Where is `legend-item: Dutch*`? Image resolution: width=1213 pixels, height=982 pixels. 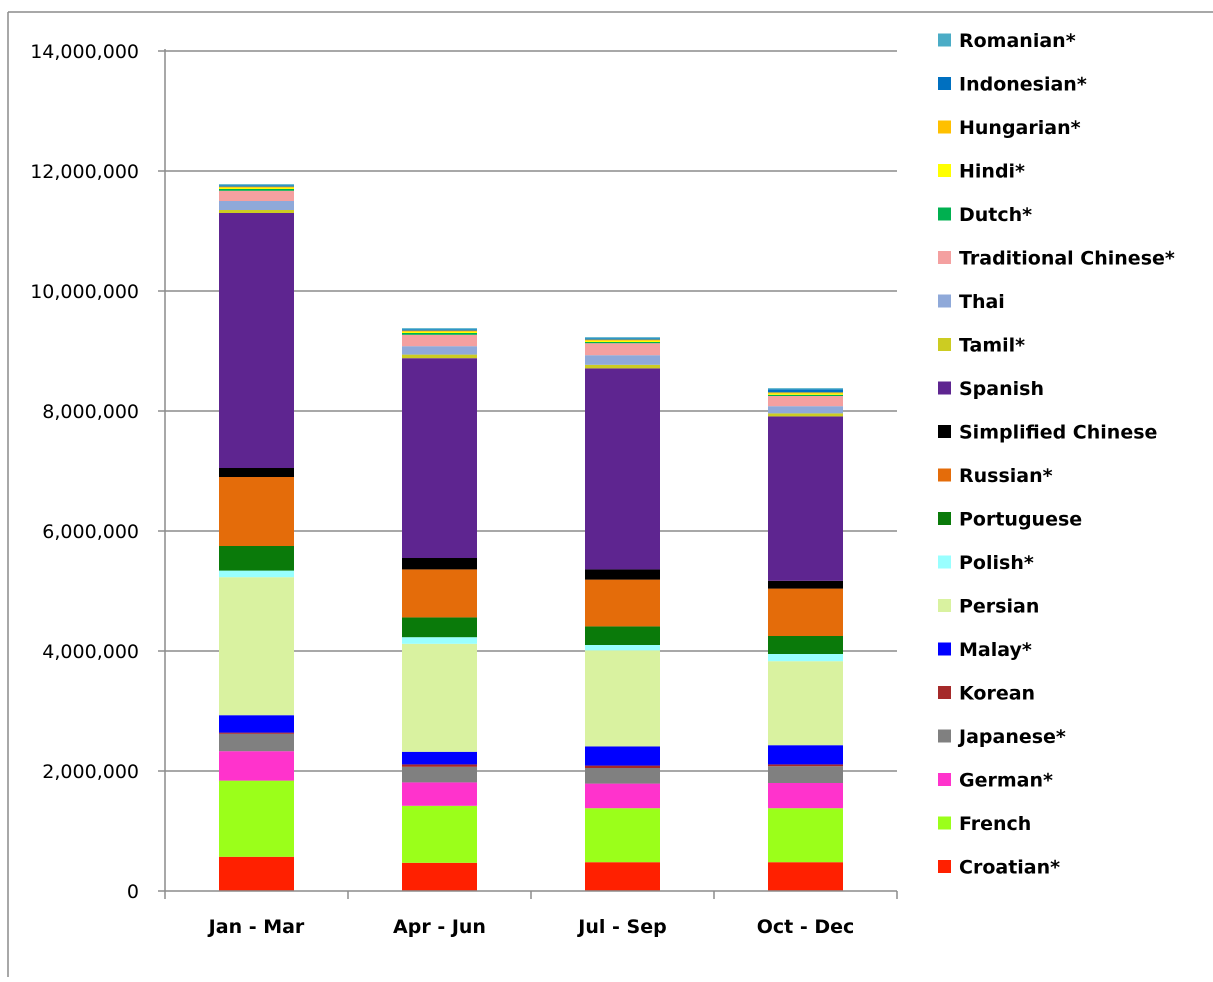
legend-item: Dutch* is located at coordinates (985, 215).